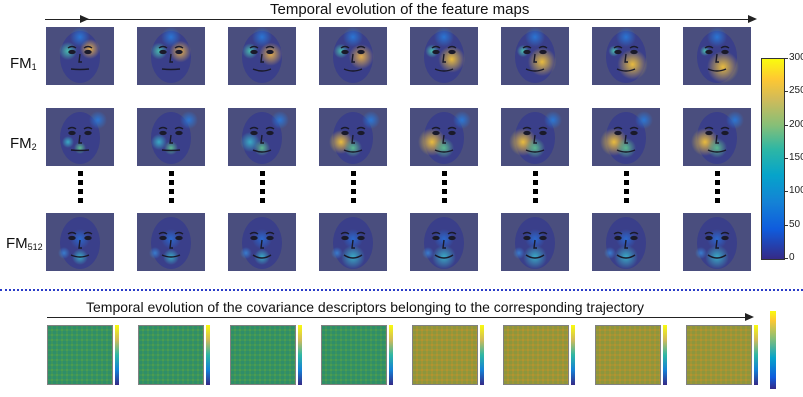  I want to click on bottom-time-arrow, so click(397, 317).